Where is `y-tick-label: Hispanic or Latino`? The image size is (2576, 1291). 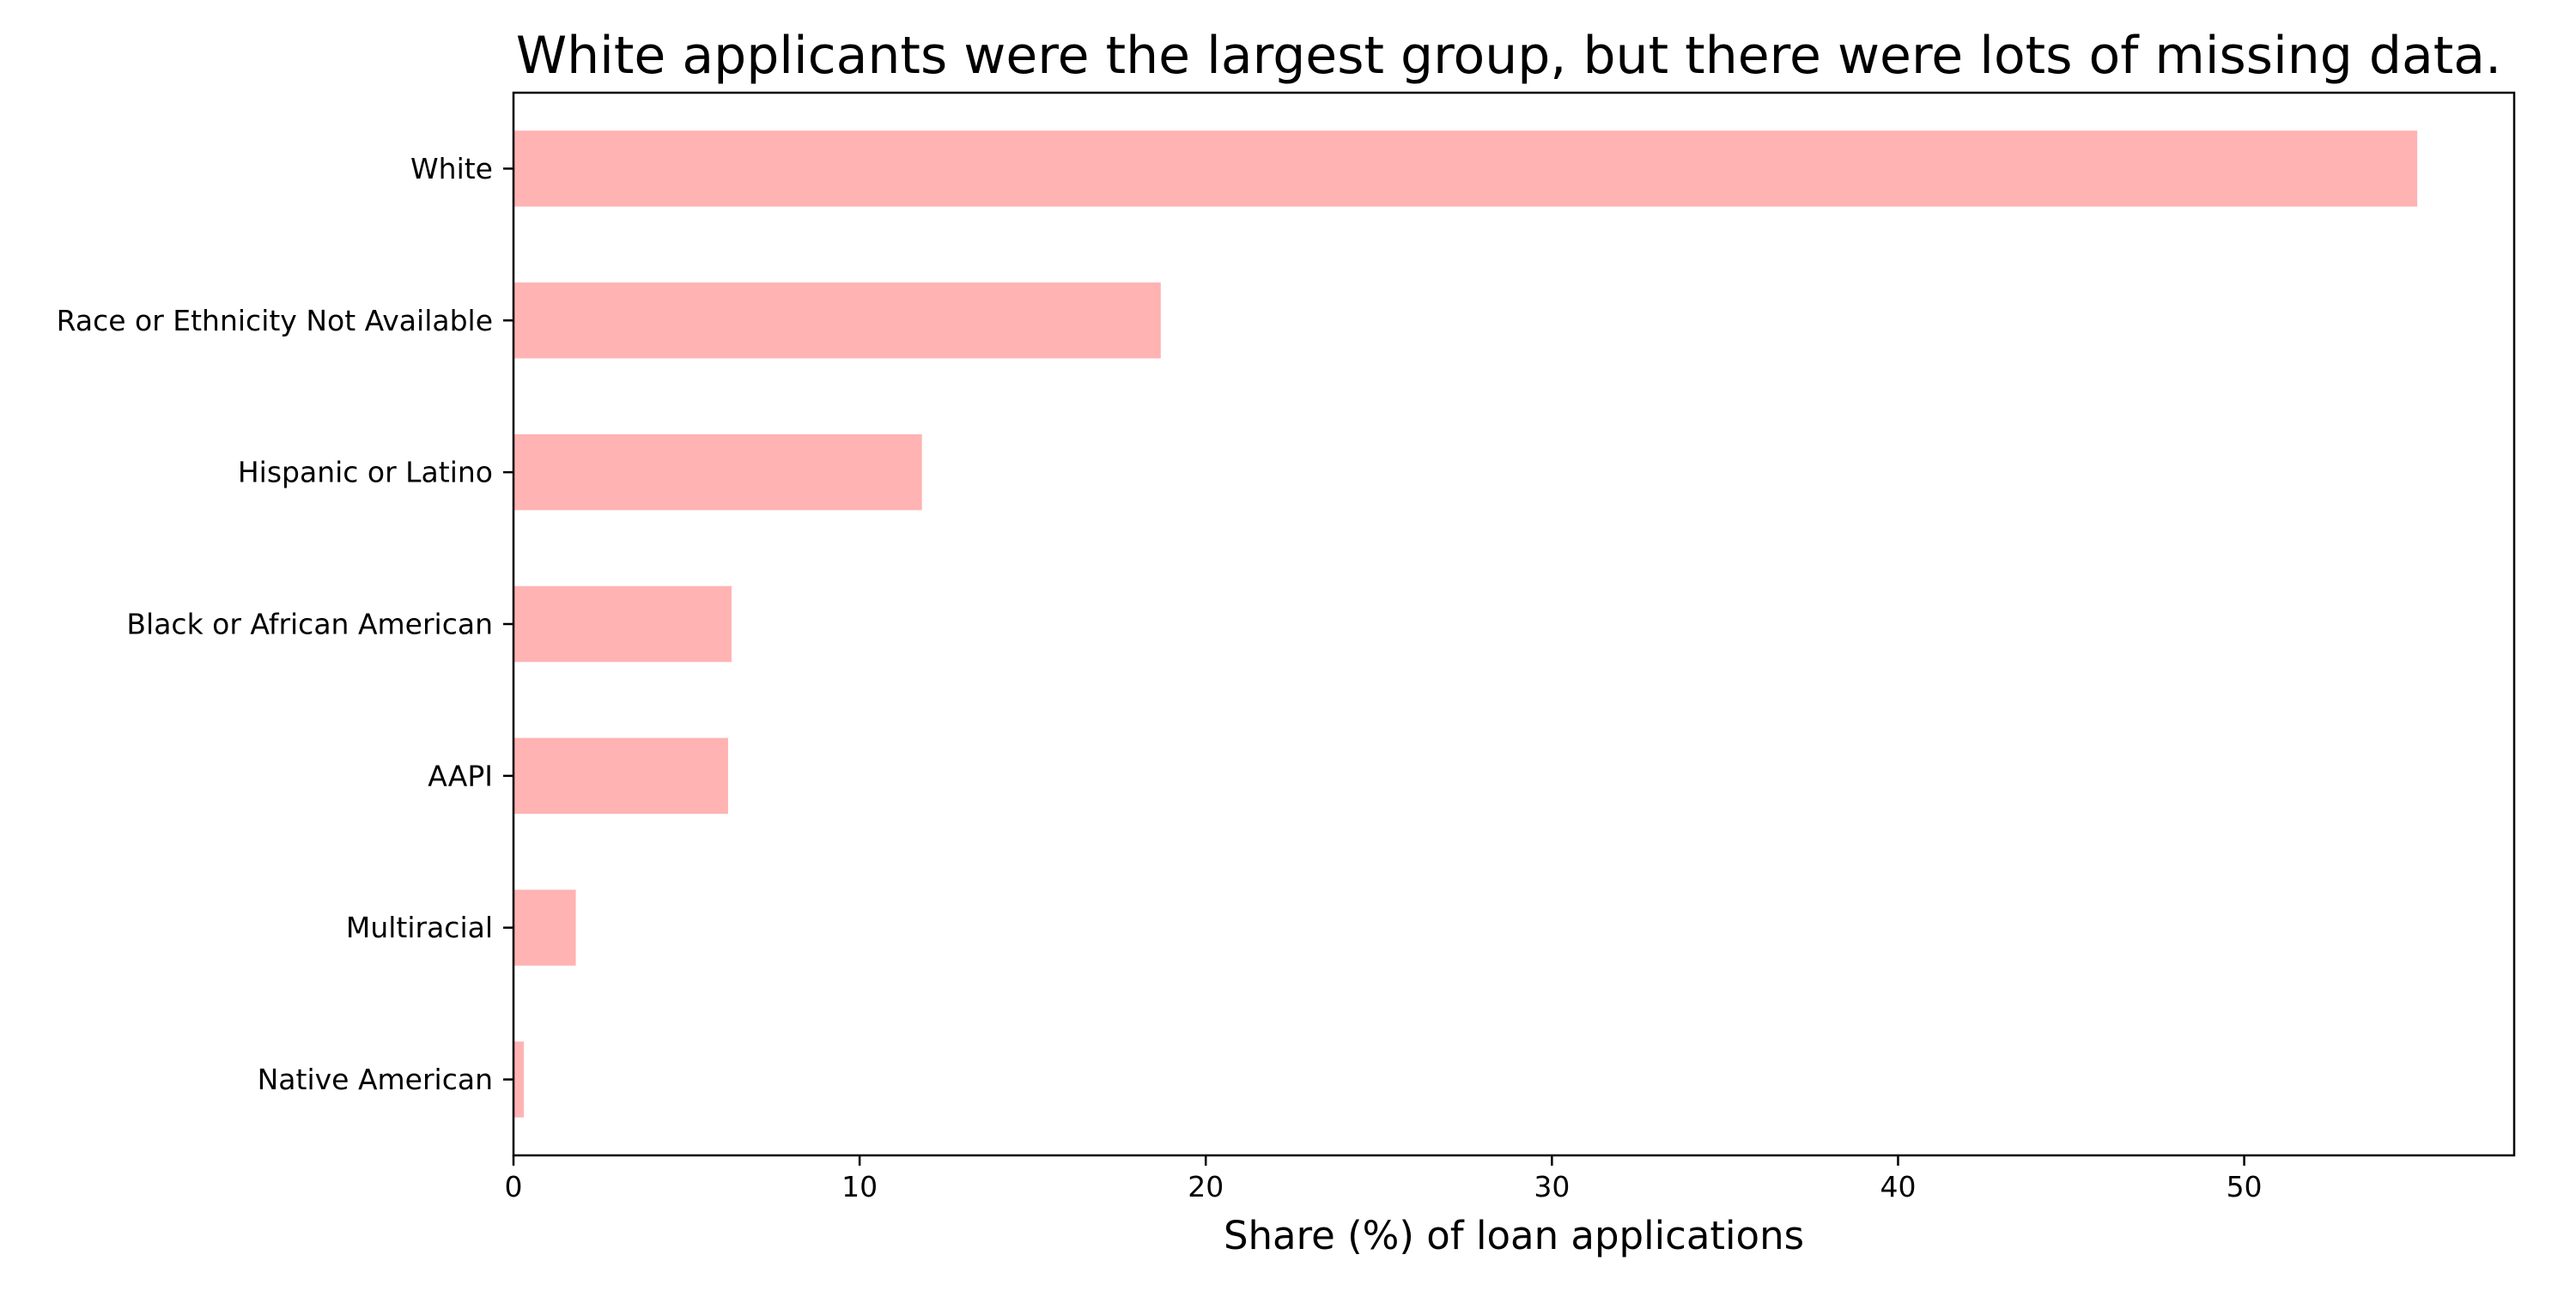 y-tick-label: Hispanic or Latino is located at coordinates (366, 472).